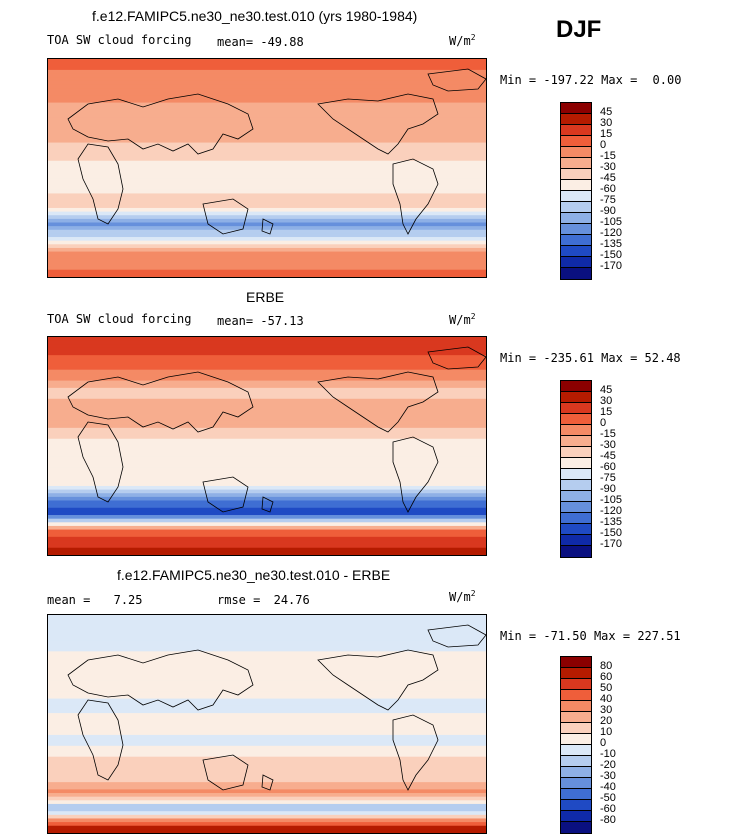  What do you see at coordinates (590, 636) in the screenshot?
I see `panel-3-minmax: Min = -71.50 Max = 227.51` at bounding box center [590, 636].